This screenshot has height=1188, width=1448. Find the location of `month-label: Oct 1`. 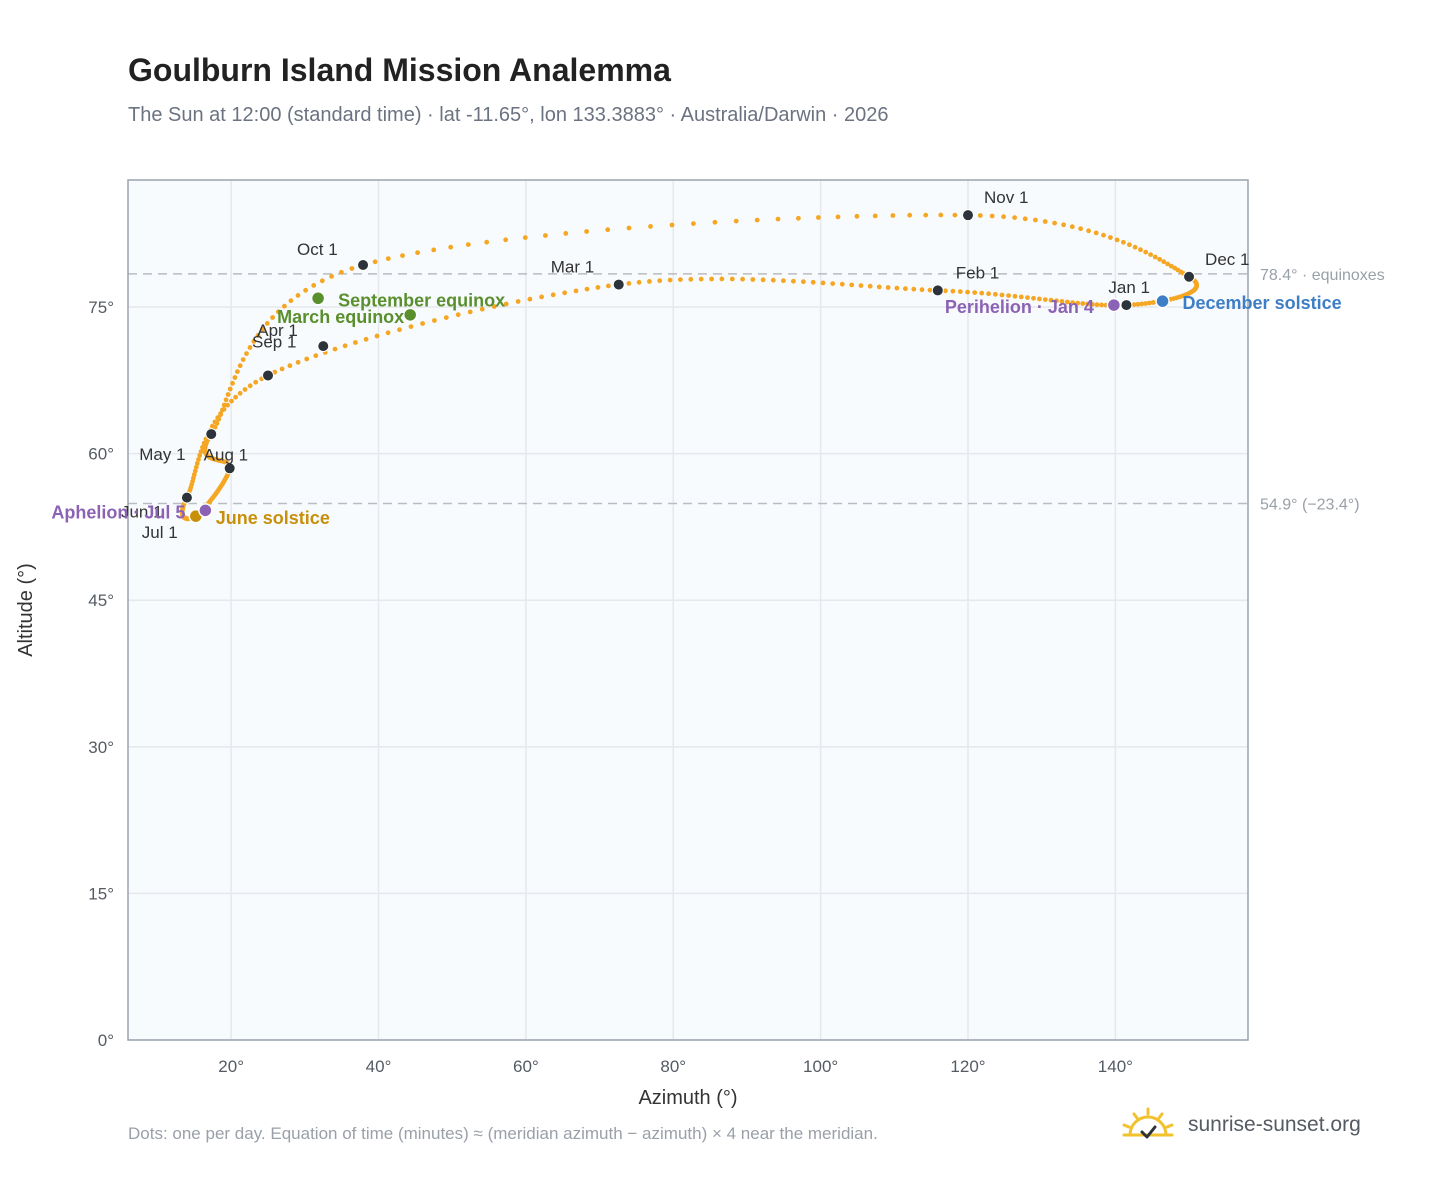

month-label: Oct 1 is located at coordinates (317, 249).